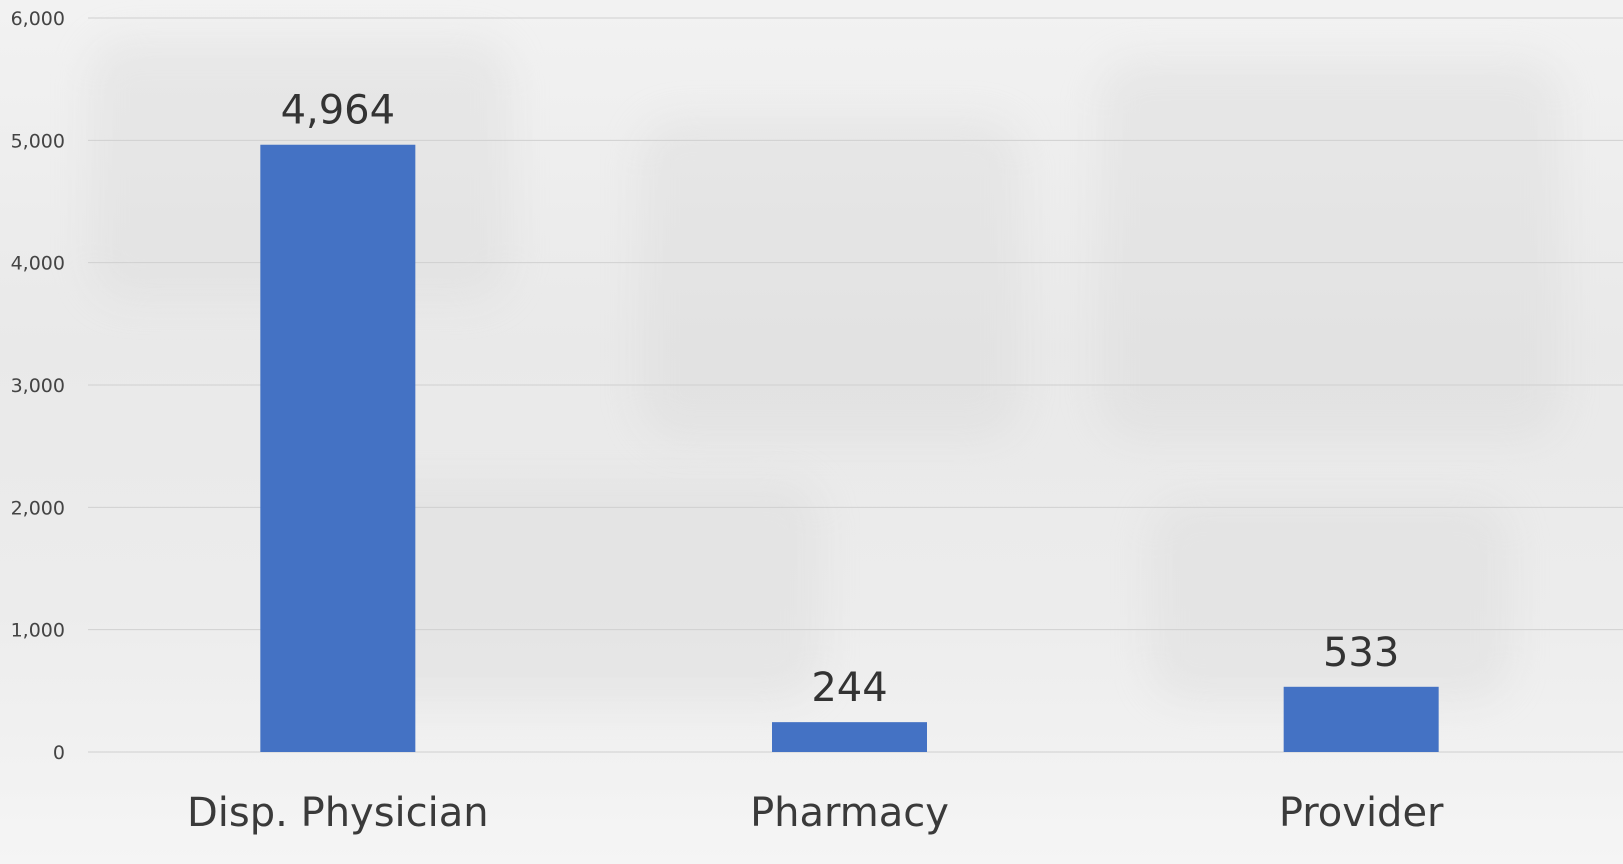  I want to click on y-tick-label: 4,000, so click(38, 264).